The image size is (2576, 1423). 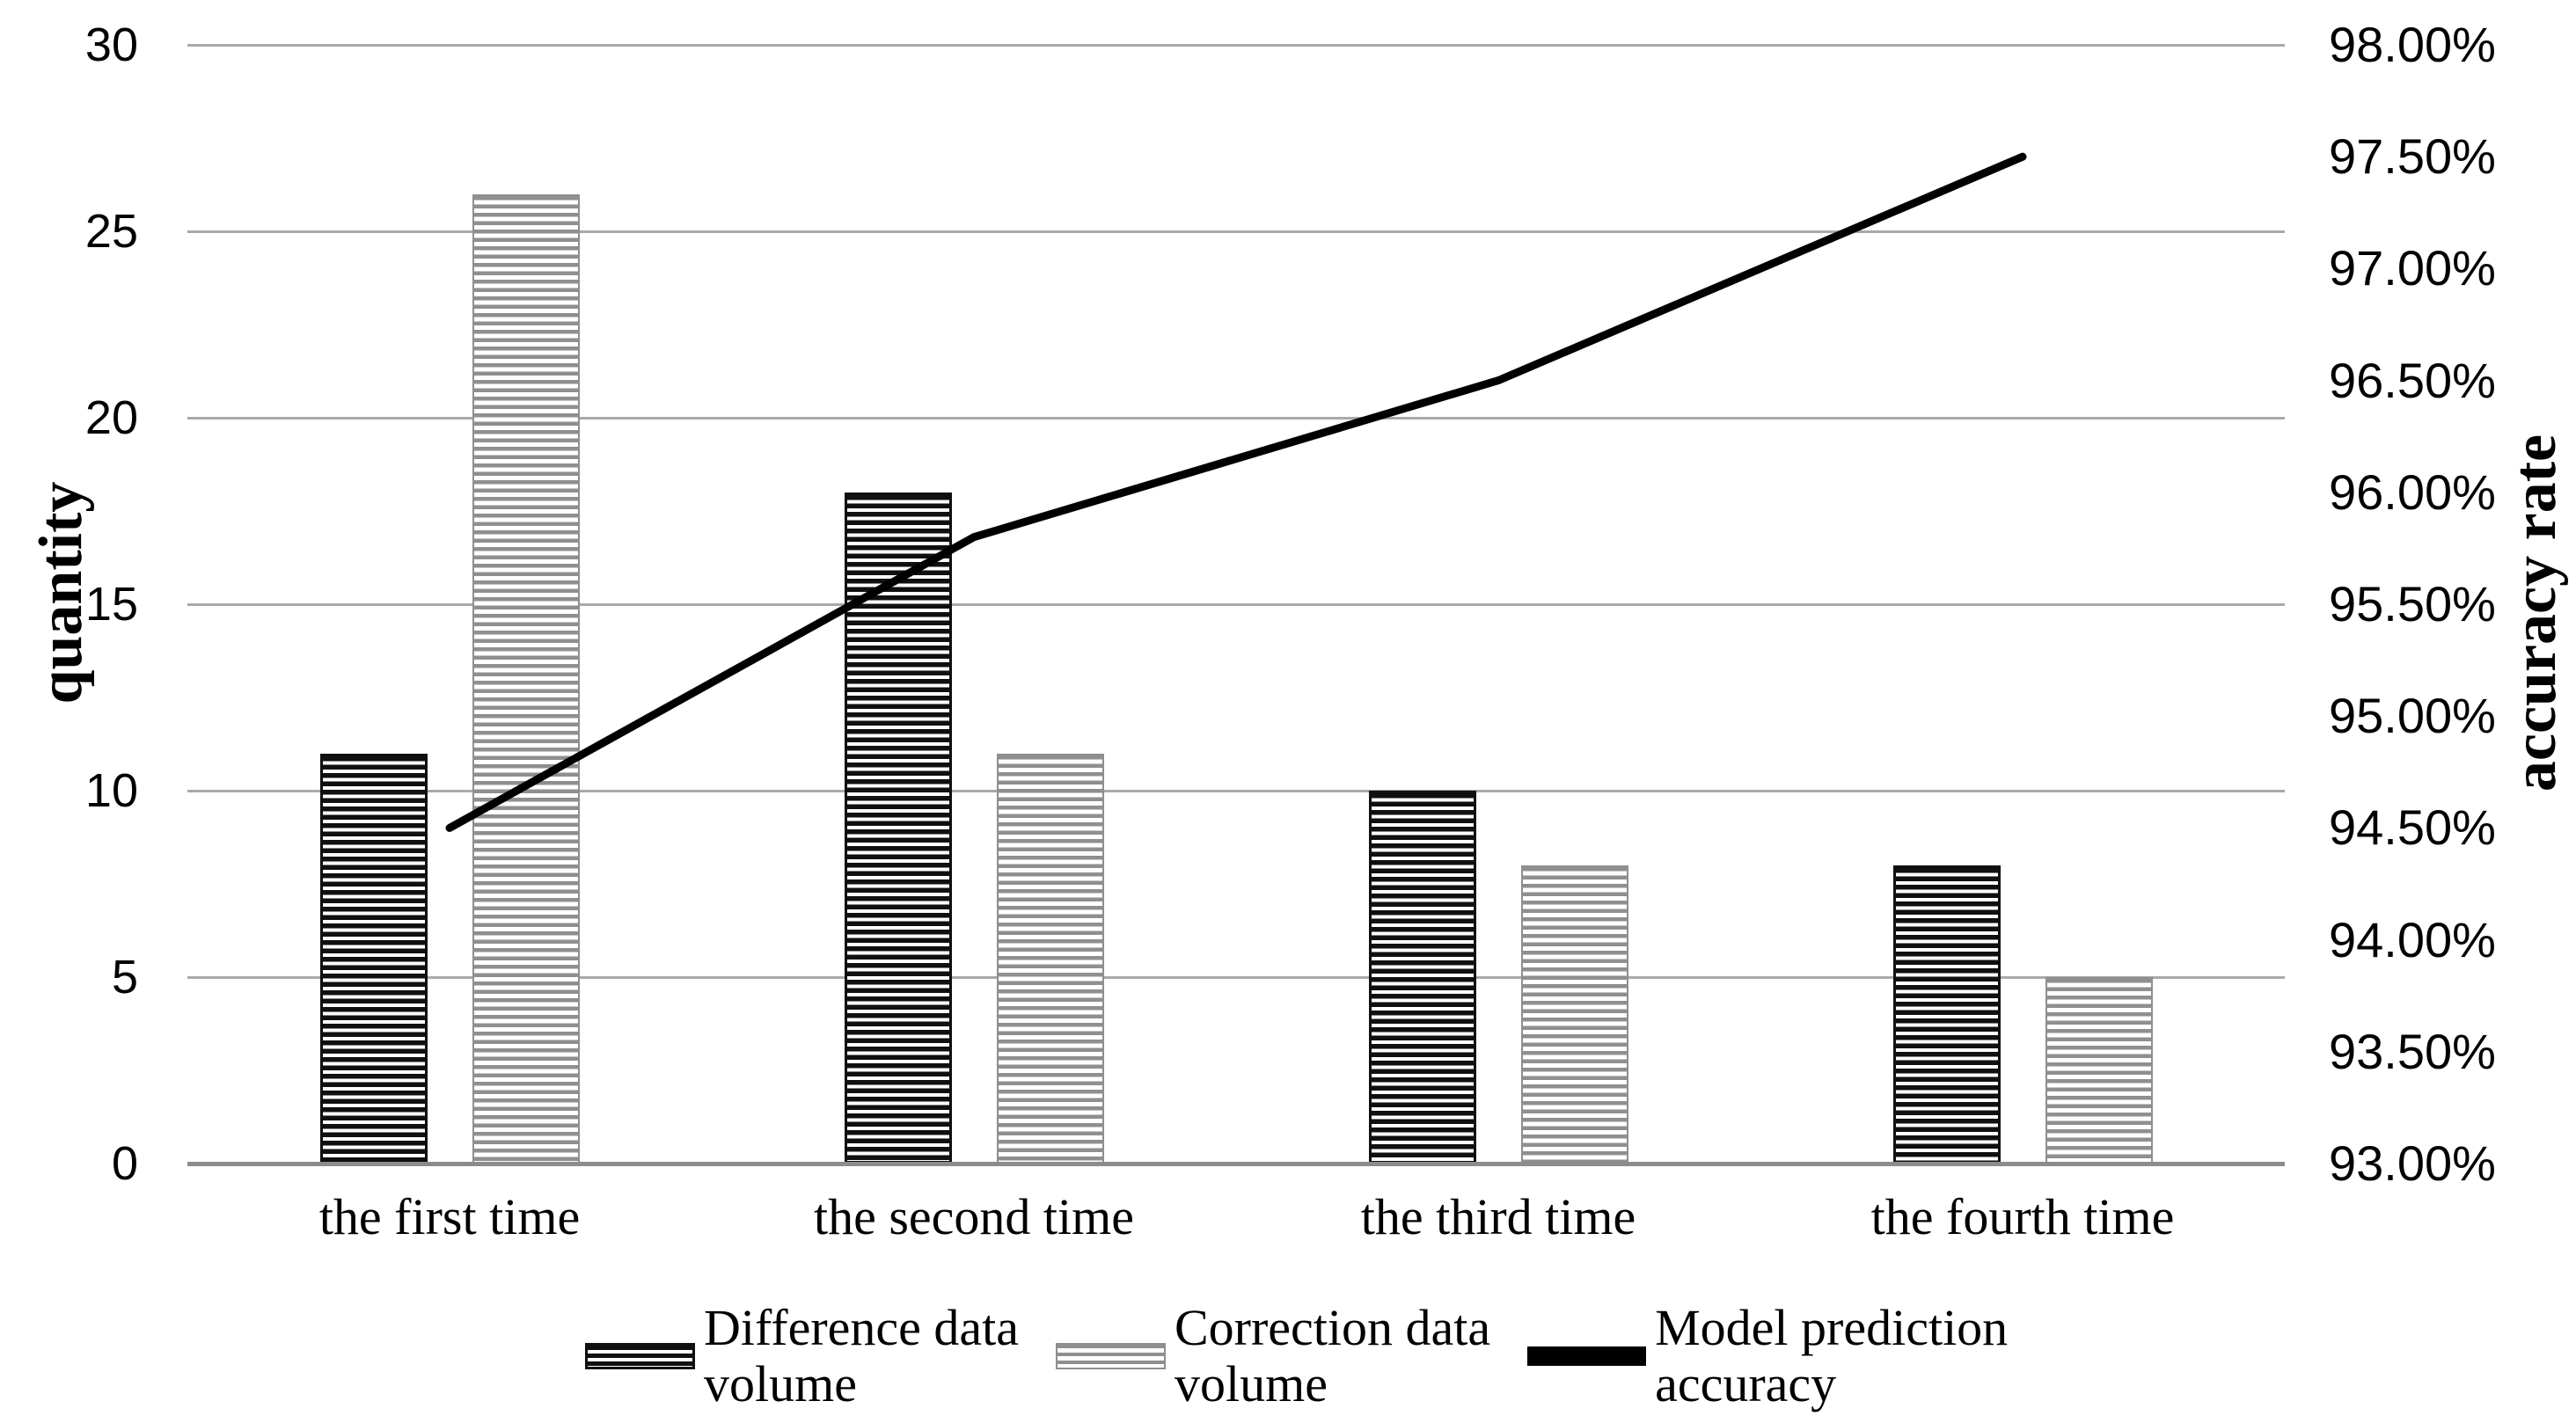 I want to click on left-axis-tick-label: 25, so click(x=111, y=231).